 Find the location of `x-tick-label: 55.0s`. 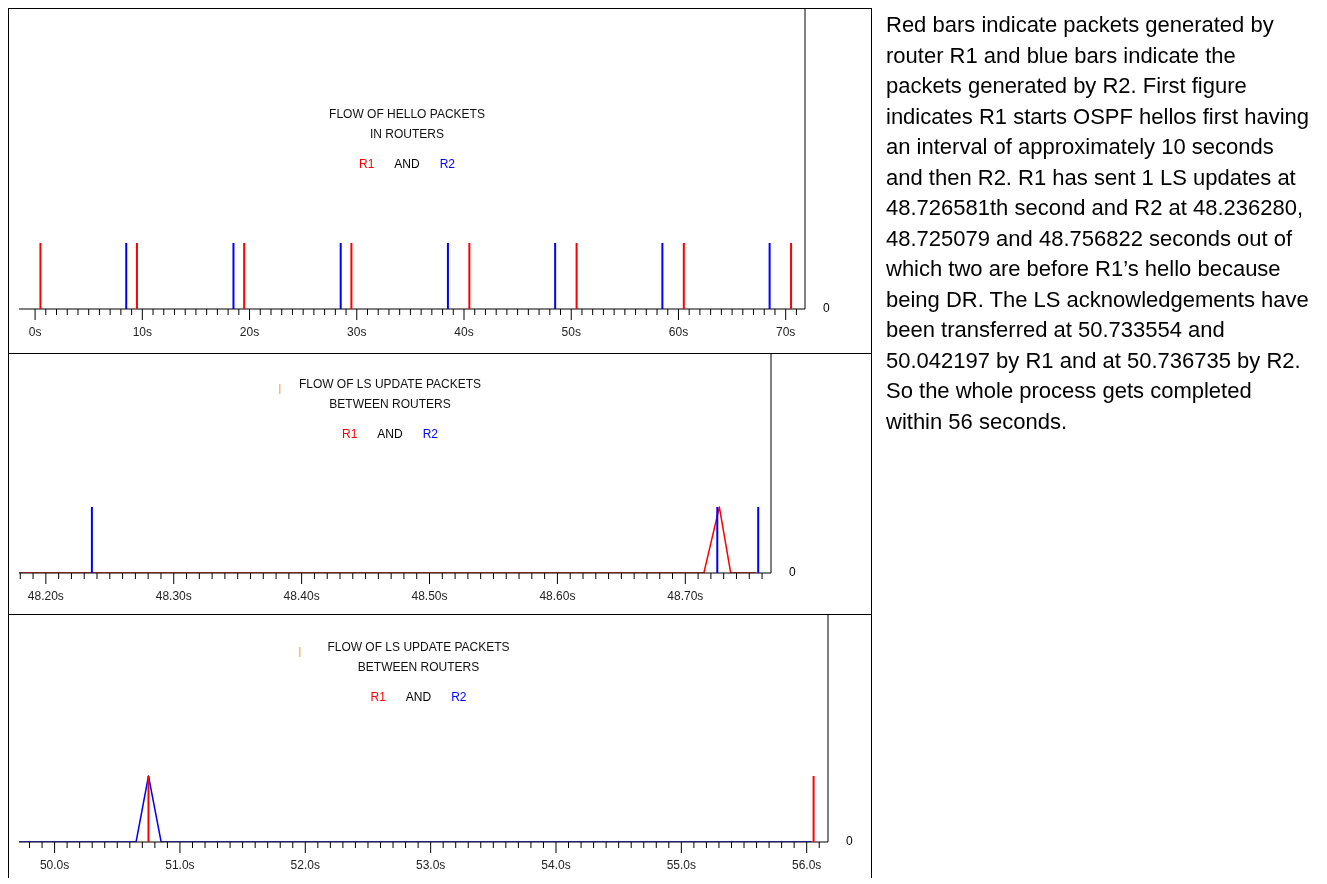

x-tick-label: 55.0s is located at coordinates (681, 865).